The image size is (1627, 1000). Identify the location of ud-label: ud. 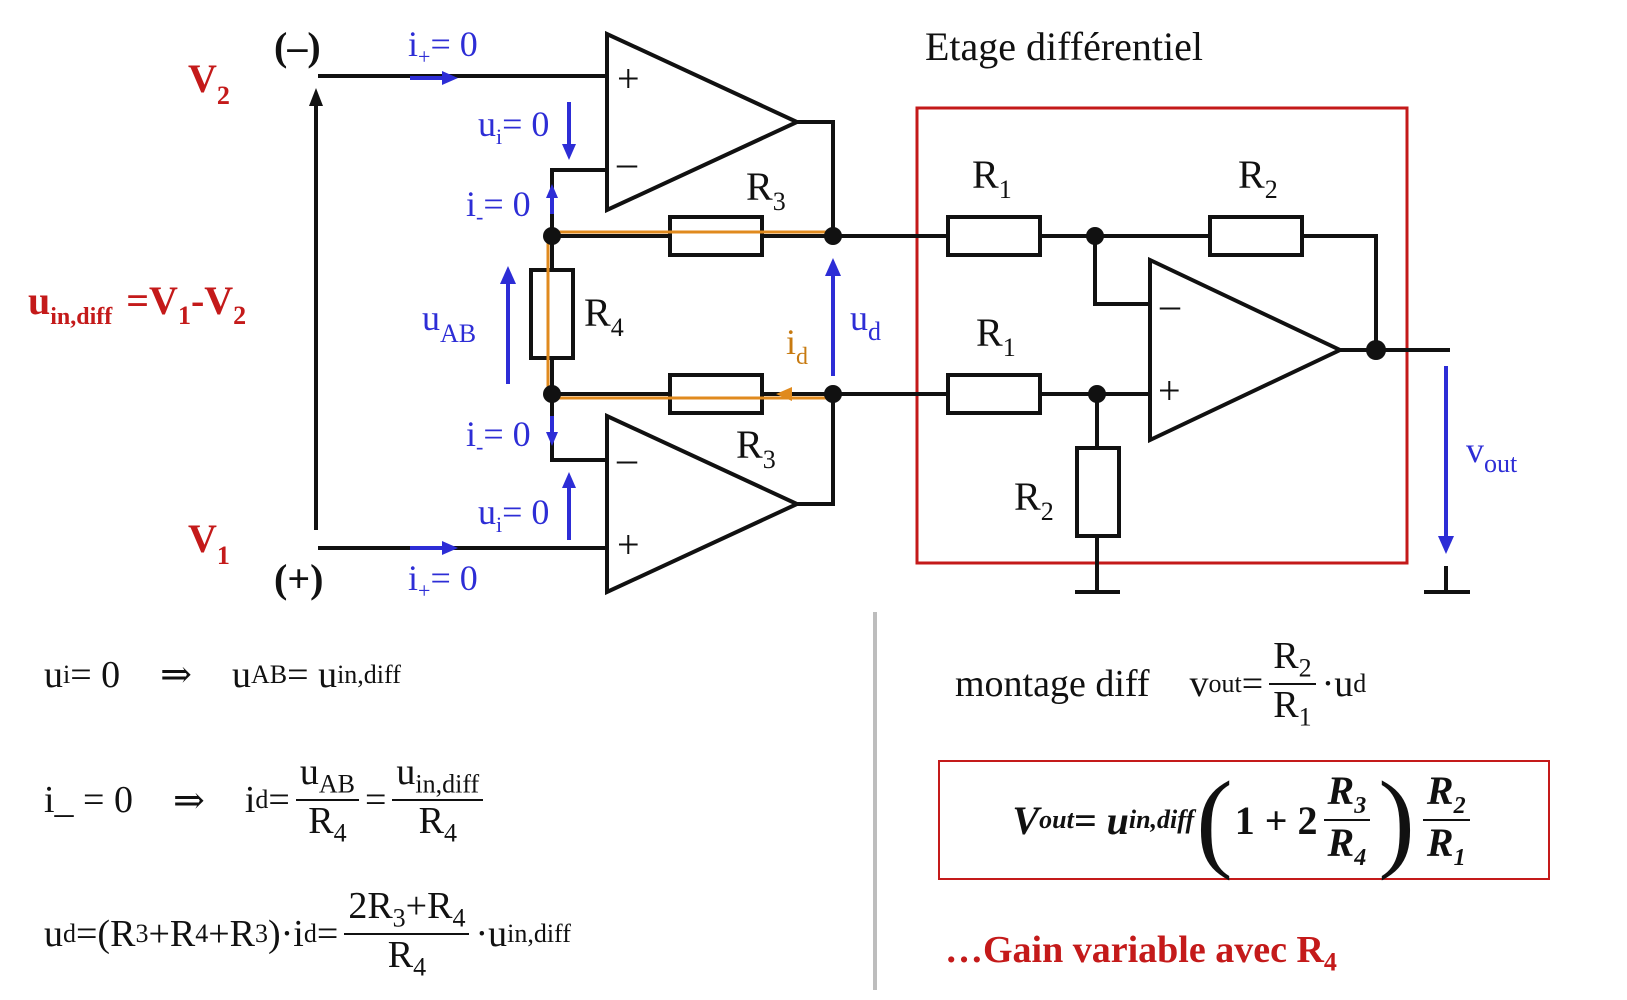
(865, 322).